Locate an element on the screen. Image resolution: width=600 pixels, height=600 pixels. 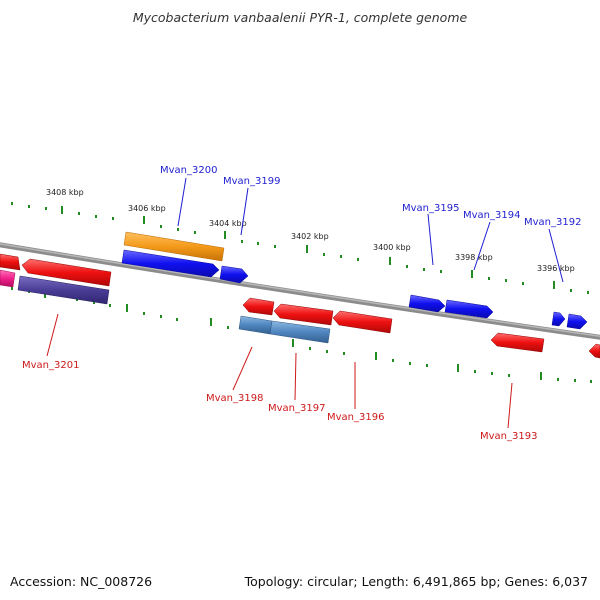
gene-feature-pink is located at coordinates (8, 278).